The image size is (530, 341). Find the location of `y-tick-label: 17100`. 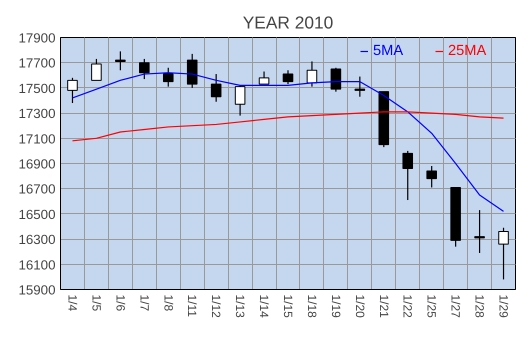

y-tick-label: 17100 is located at coordinates (37, 138).